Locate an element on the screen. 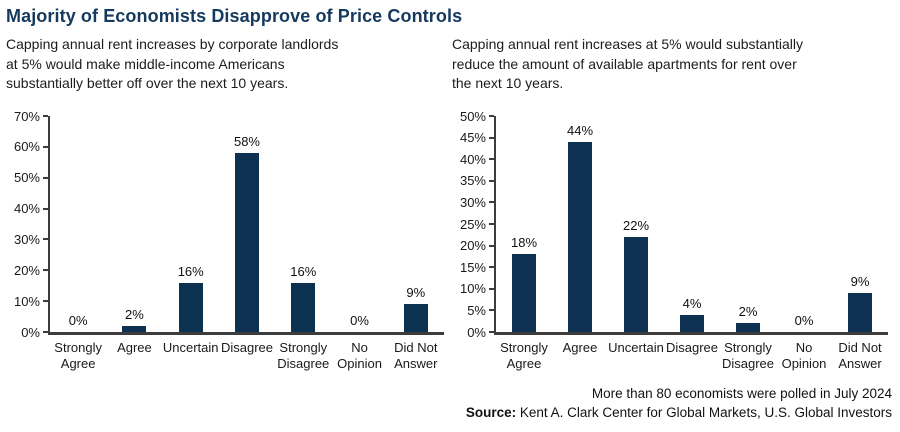 The width and height of the screenshot is (900, 432). x-axis-label: Strongly Agree is located at coordinates (78, 356).